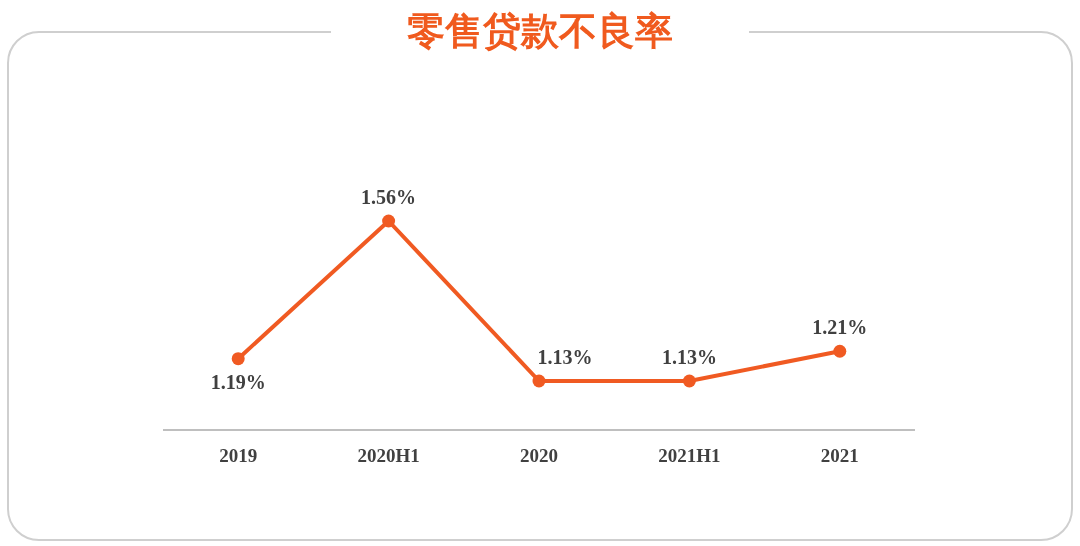  What do you see at coordinates (839, 455) in the screenshot?
I see `x-tick-label: 2021` at bounding box center [839, 455].